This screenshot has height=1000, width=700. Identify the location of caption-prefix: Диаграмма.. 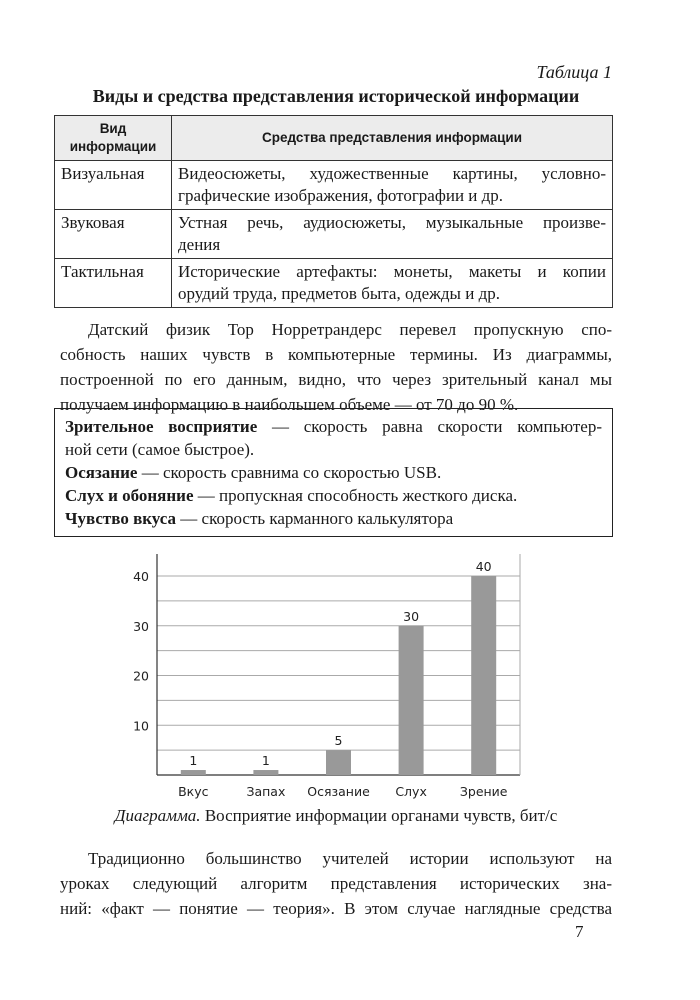
(157, 815).